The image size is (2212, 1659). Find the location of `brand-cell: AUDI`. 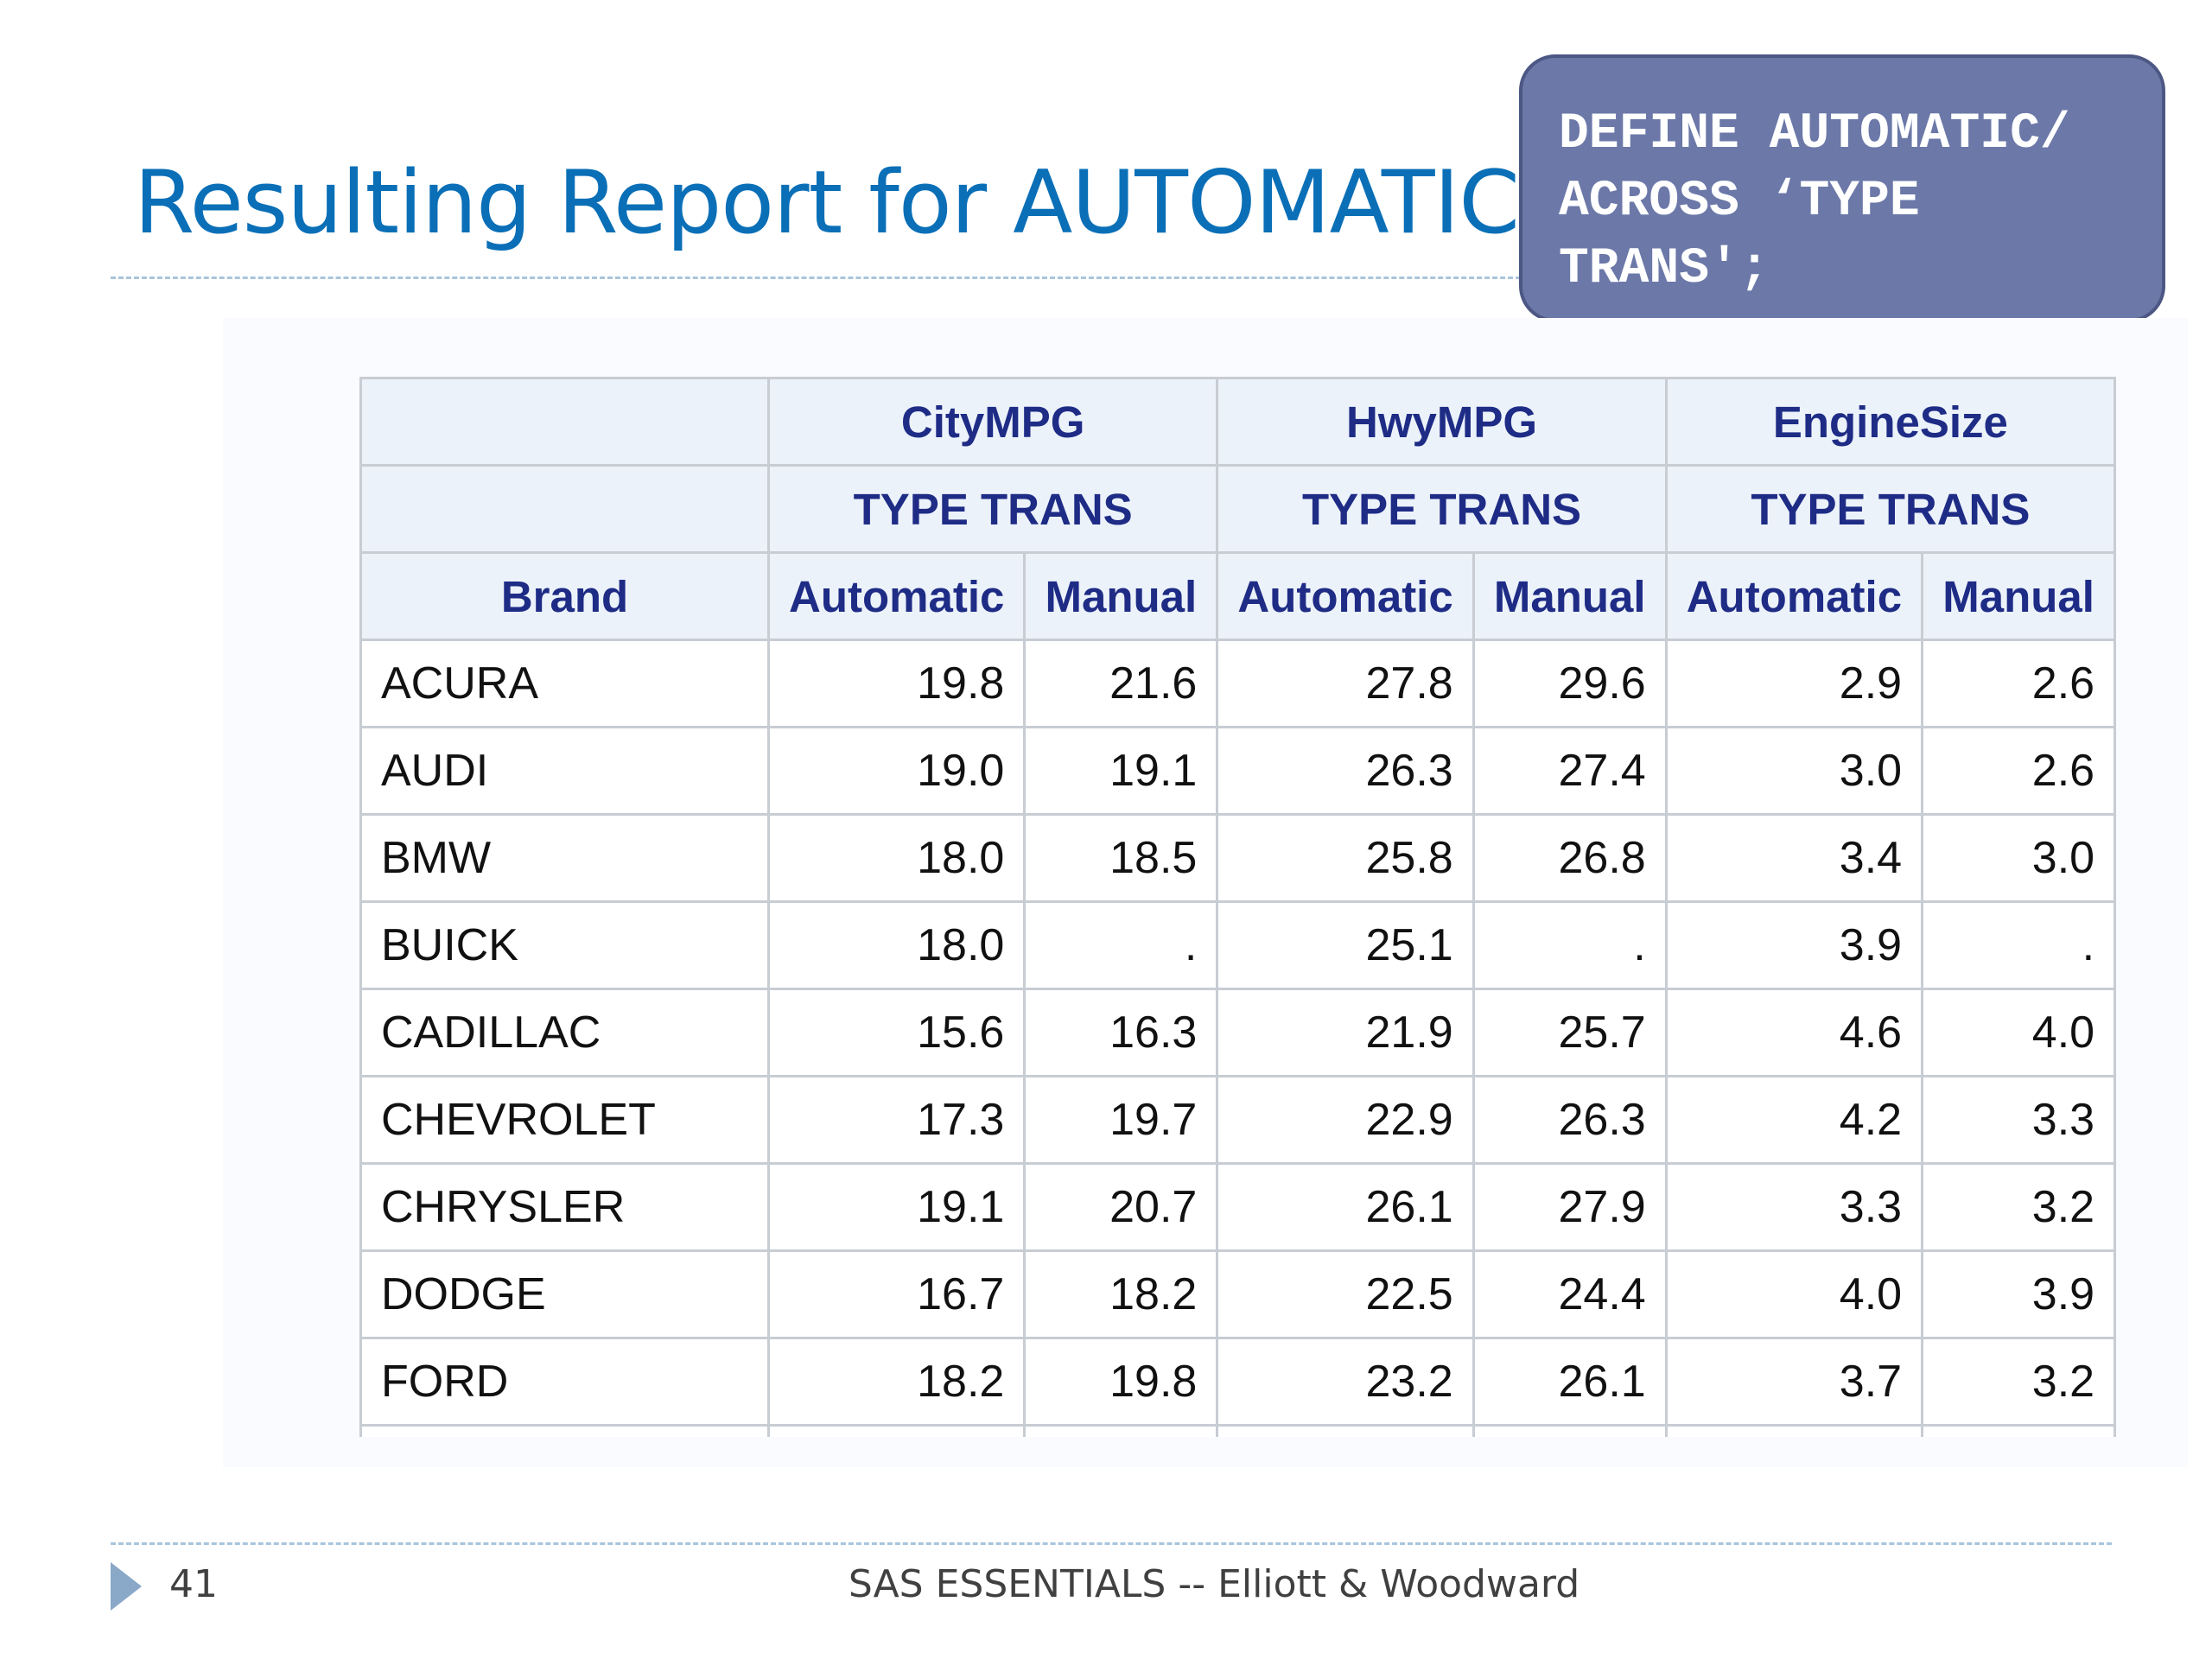

brand-cell: AUDI is located at coordinates (564, 771).